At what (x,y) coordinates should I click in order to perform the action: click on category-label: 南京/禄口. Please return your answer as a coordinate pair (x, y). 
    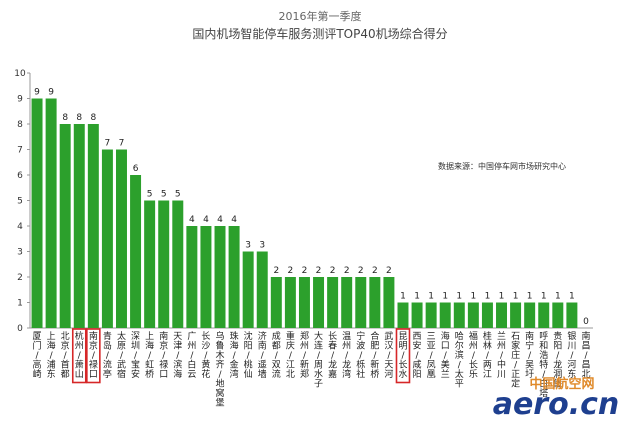
    Looking at the image, I should click on (93, 355).